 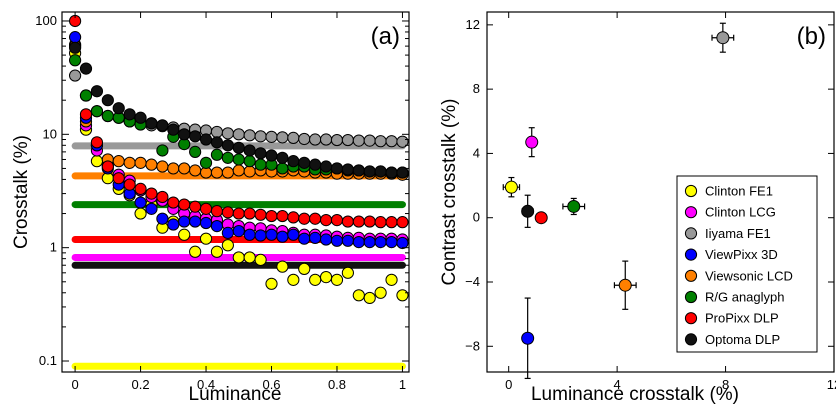 I want to click on marker-propixx-dlp, so click(x=541, y=218).